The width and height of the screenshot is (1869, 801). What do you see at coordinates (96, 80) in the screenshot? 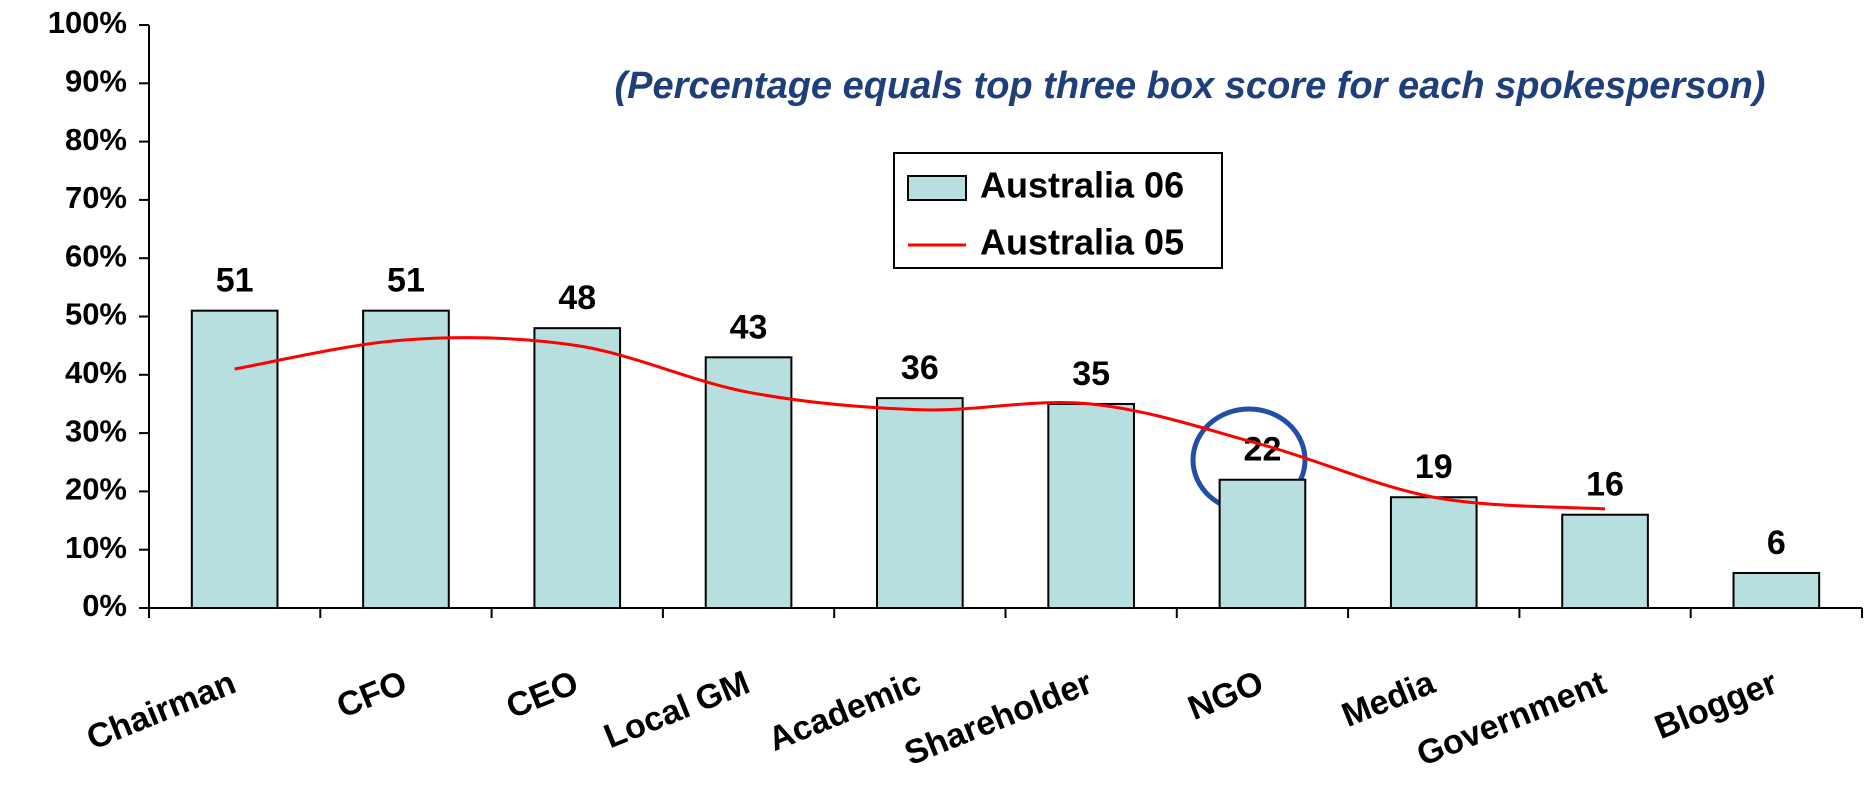
I see `y-tick-label: 90%` at bounding box center [96, 80].